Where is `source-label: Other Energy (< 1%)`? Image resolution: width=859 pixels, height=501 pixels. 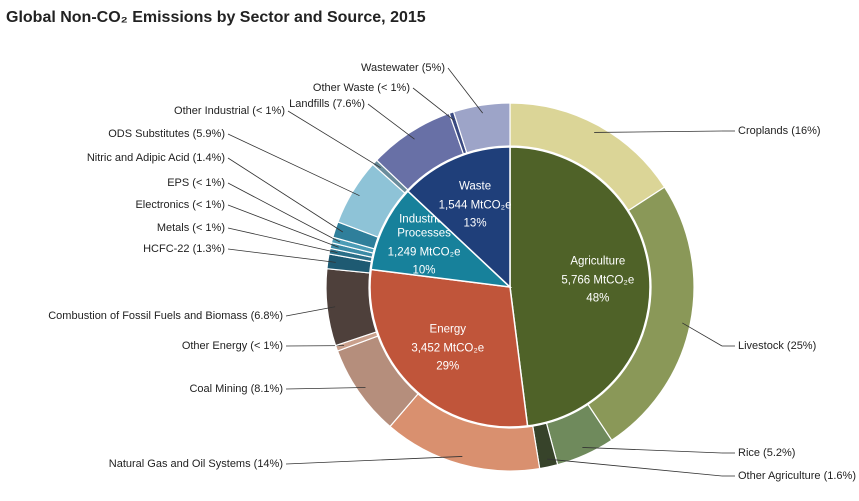 source-label: Other Energy (< 1%) is located at coordinates (232, 346).